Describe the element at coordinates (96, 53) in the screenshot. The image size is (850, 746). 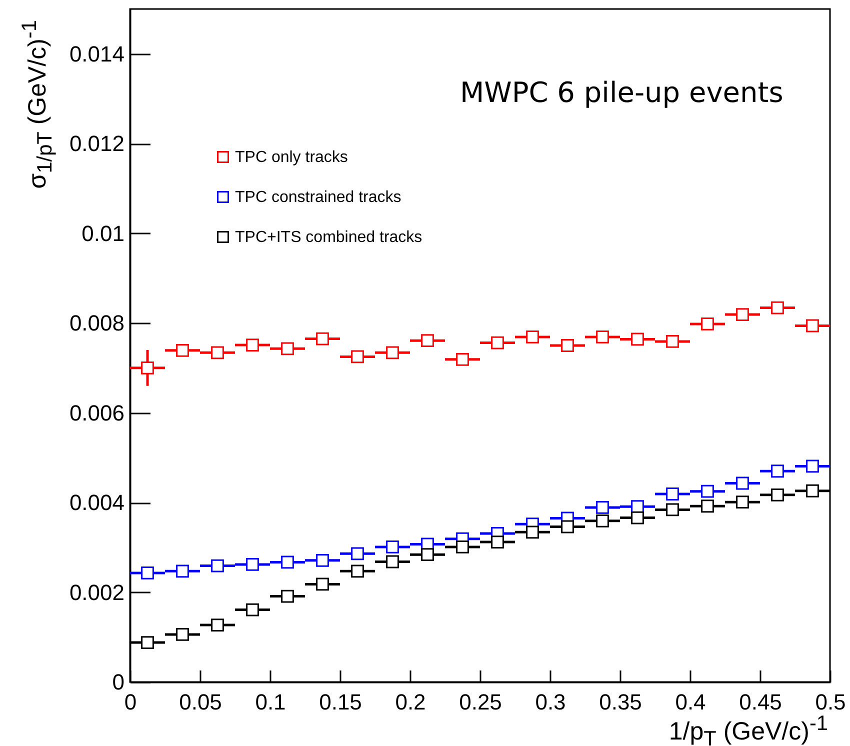
I see `y-tick-label: 0.014` at that location.